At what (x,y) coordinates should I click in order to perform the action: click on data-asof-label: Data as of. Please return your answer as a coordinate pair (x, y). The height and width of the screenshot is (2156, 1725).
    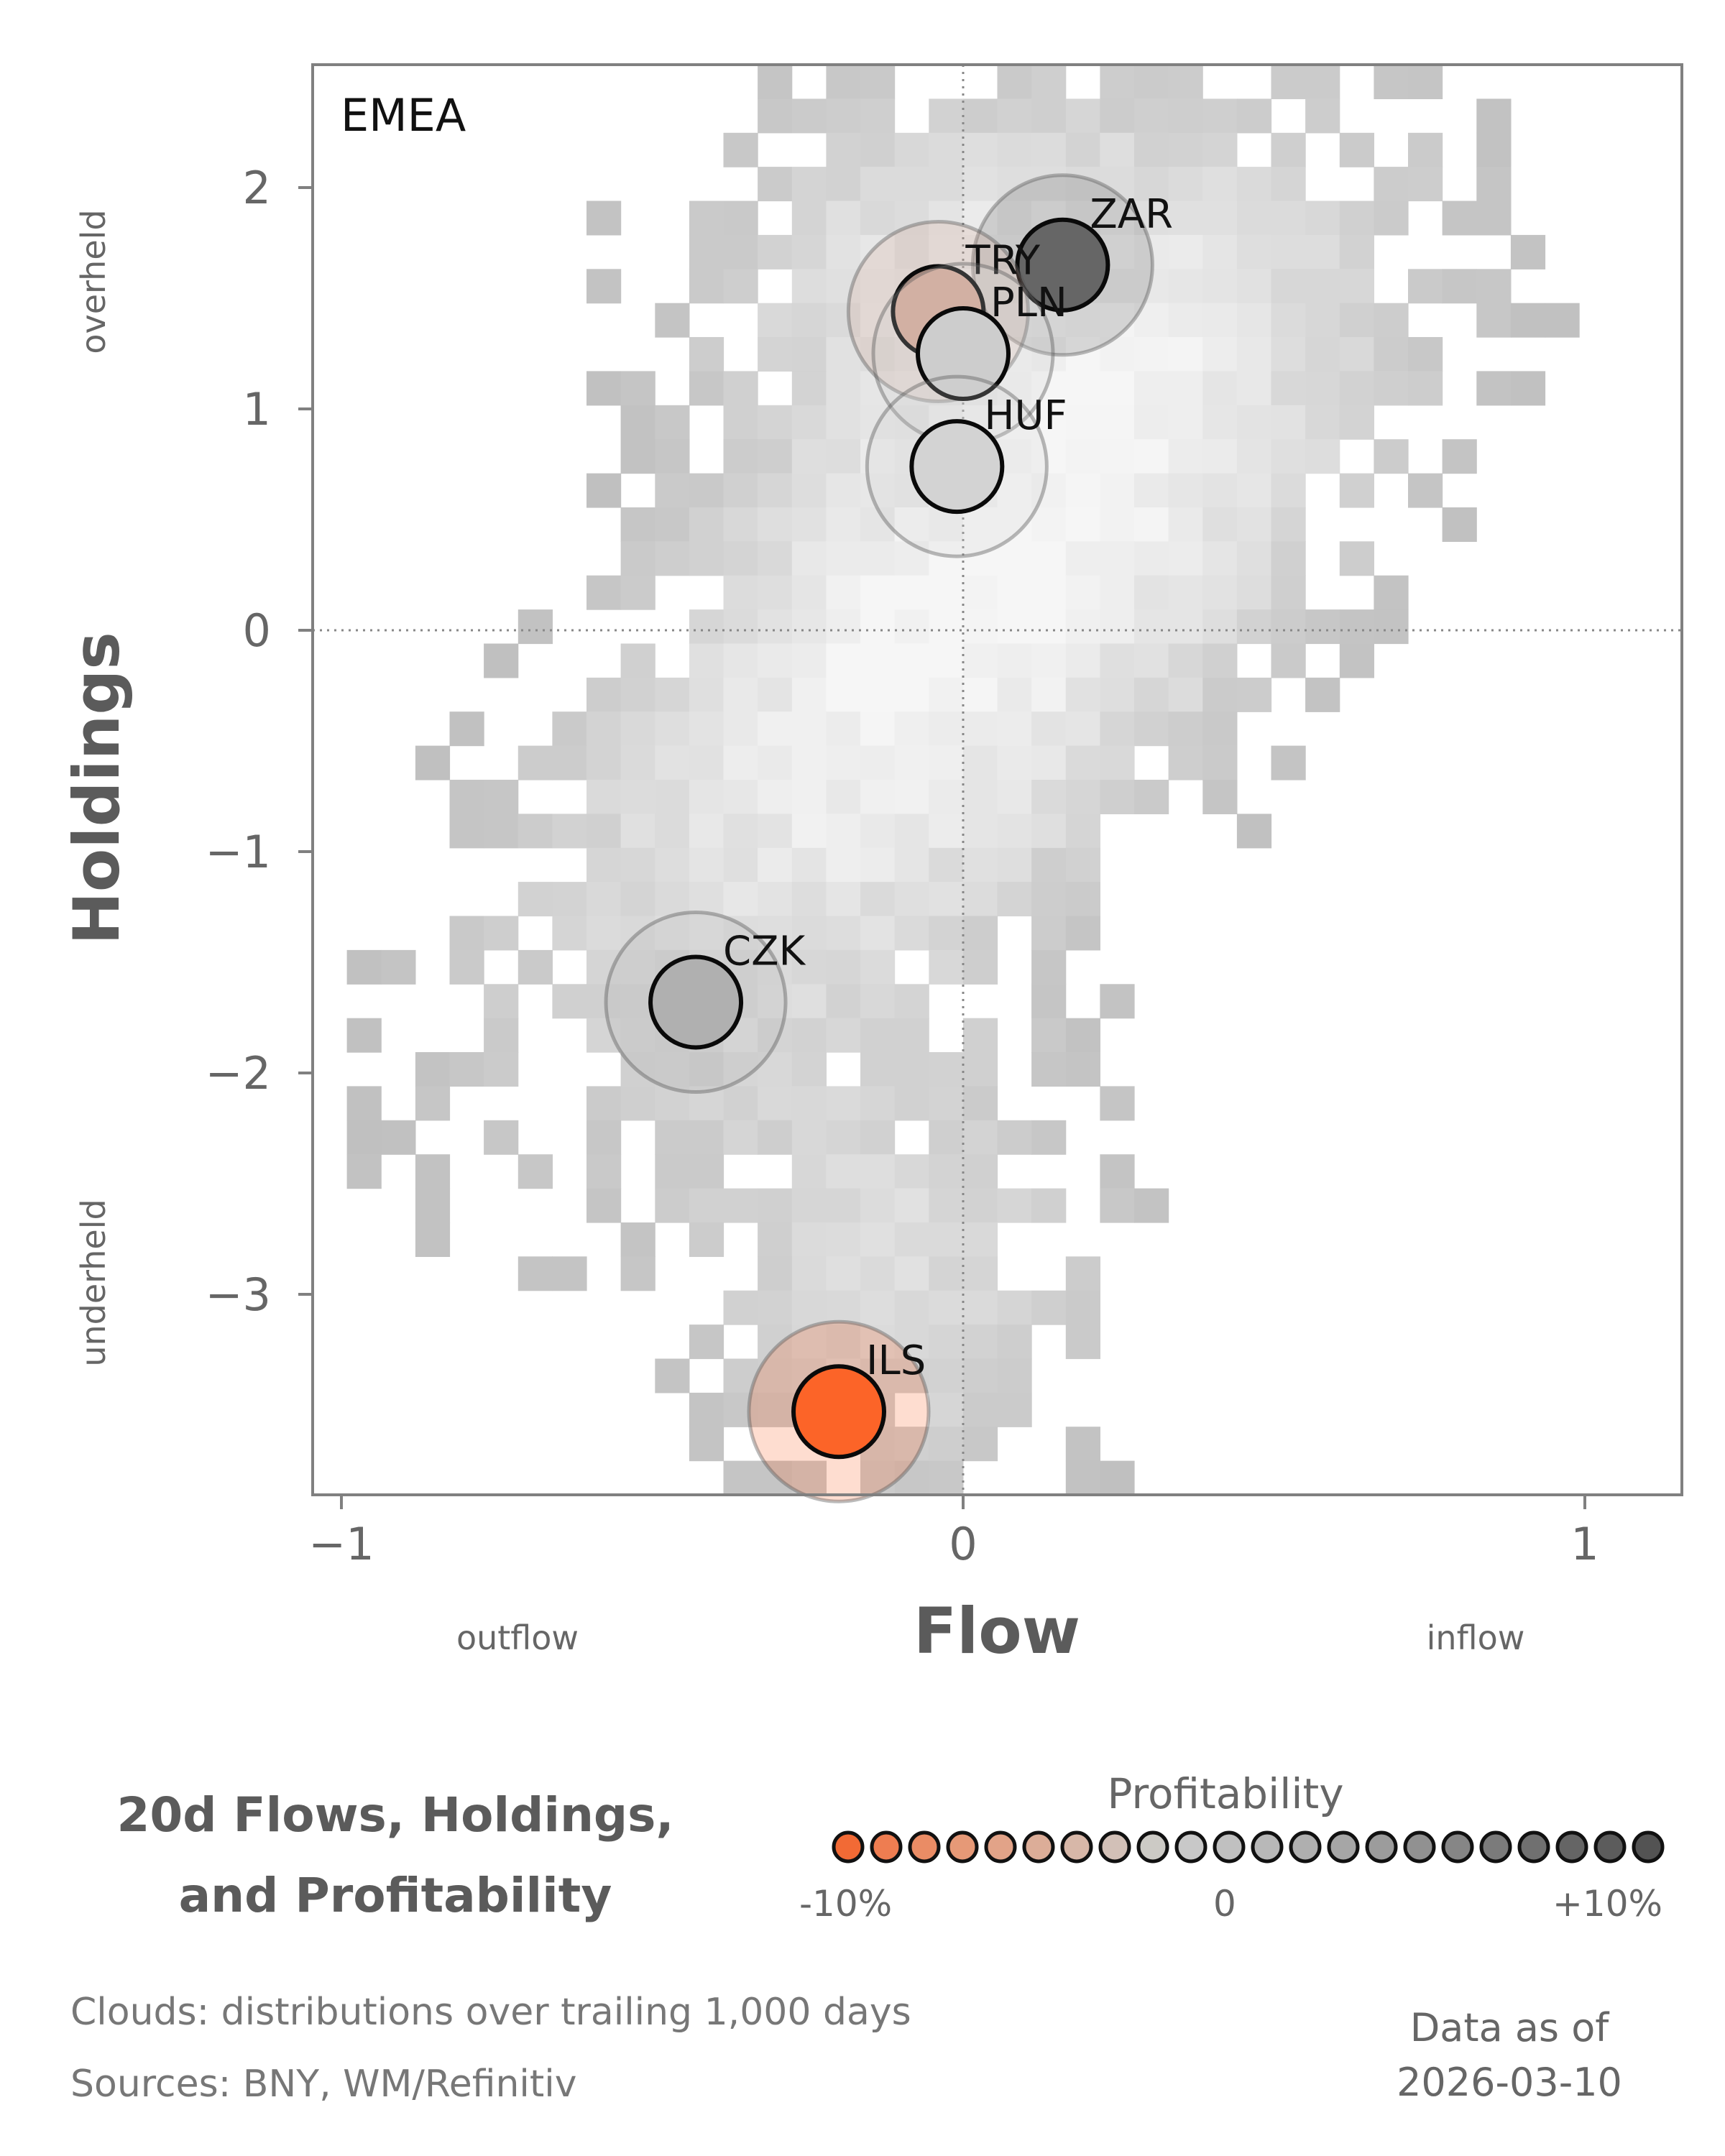
    Looking at the image, I should click on (1509, 2027).